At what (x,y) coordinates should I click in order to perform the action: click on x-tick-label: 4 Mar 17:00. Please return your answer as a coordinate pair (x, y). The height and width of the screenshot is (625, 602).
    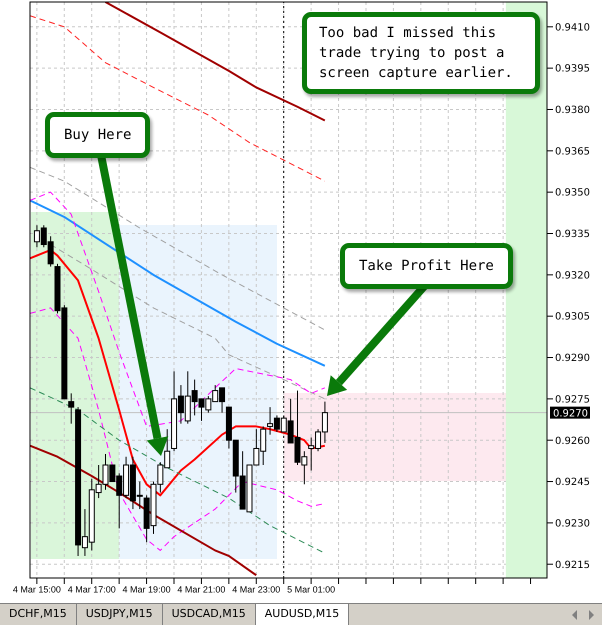
    Looking at the image, I should click on (92, 589).